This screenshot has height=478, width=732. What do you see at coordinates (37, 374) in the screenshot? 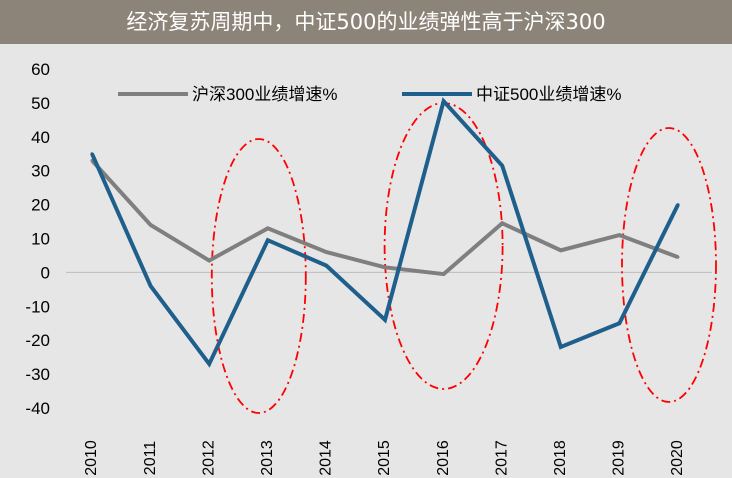
I see `y-tick-label: -30` at bounding box center [37, 374].